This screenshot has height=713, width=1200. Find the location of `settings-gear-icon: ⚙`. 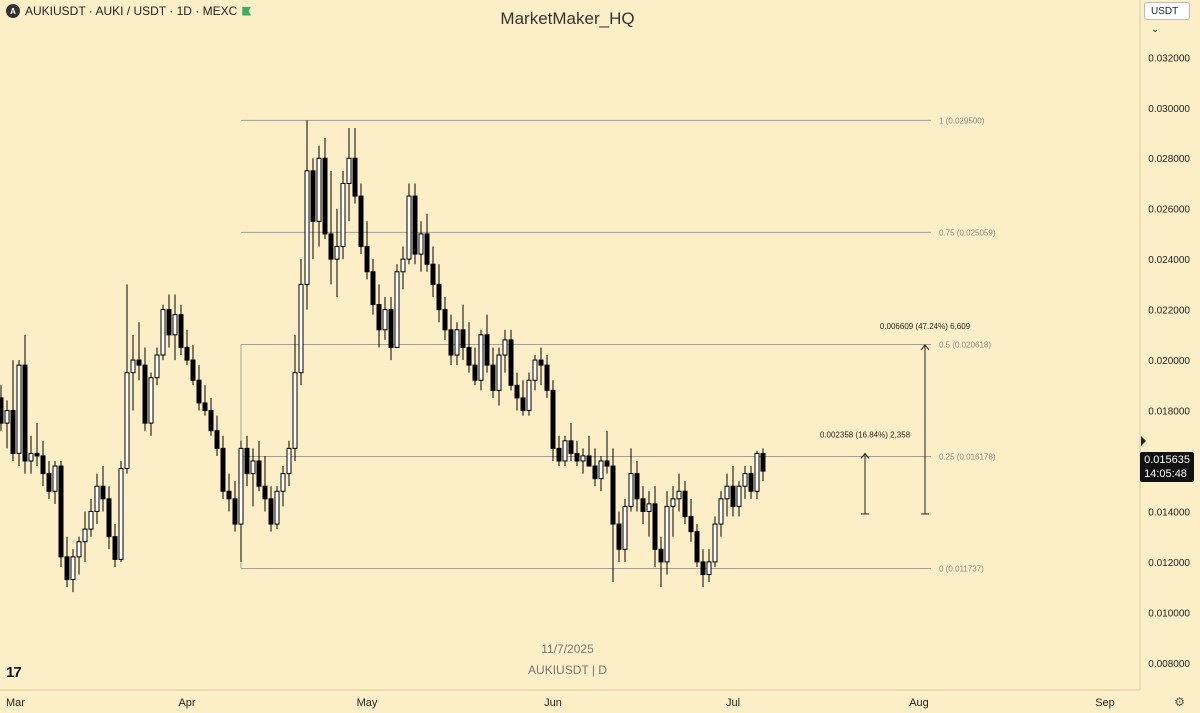

settings-gear-icon: ⚙ is located at coordinates (1179, 702).